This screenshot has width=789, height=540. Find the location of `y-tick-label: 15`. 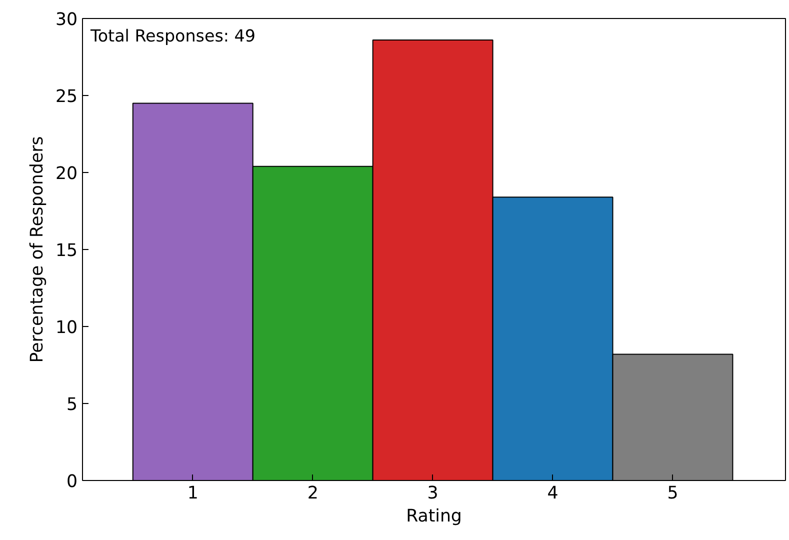

y-tick-label: 15 is located at coordinates (66, 251).